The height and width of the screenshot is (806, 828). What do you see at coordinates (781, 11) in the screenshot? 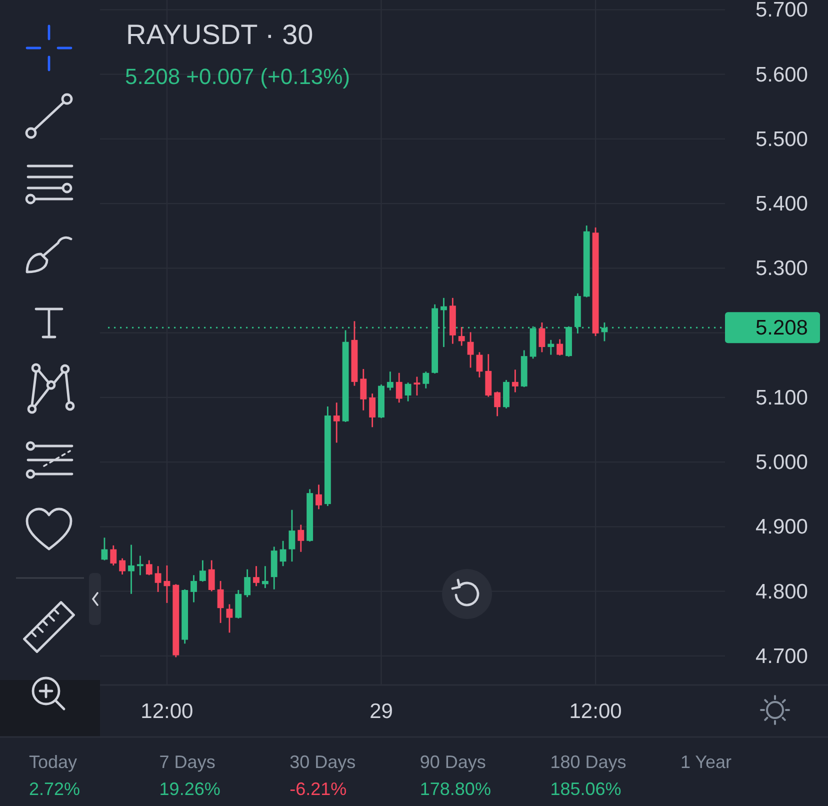
I see `y-tick-label: 5.700` at bounding box center [781, 11].